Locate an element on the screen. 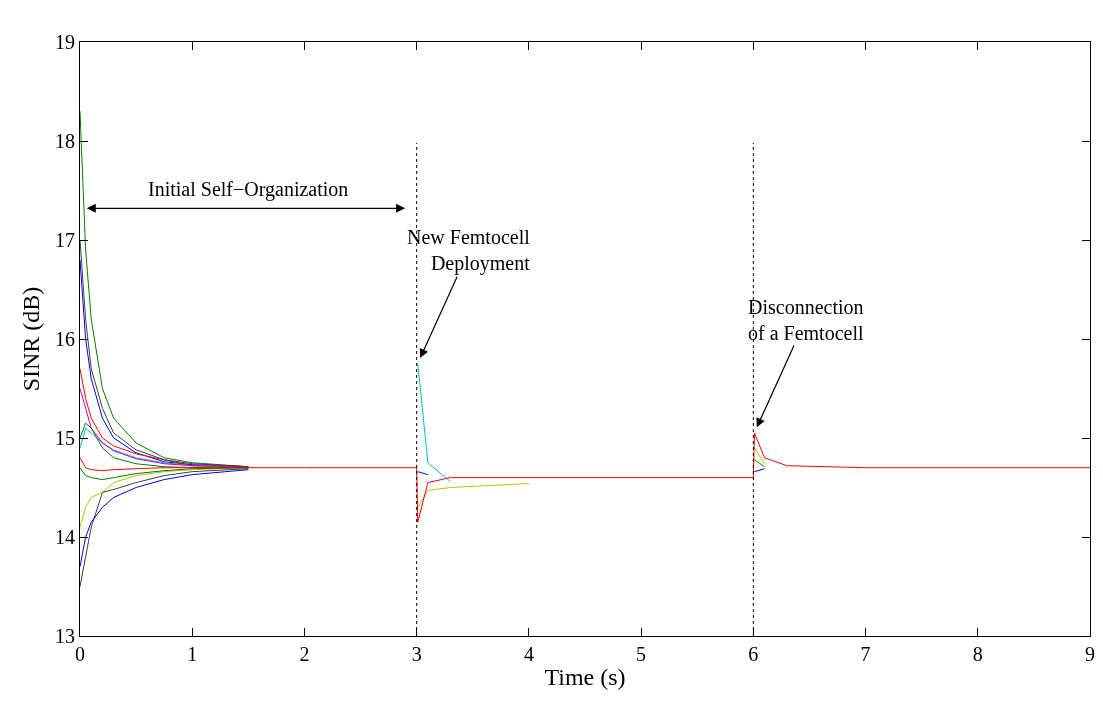 The height and width of the screenshot is (706, 1103). y-axis-title: SINR (dB) is located at coordinates (31, 339).